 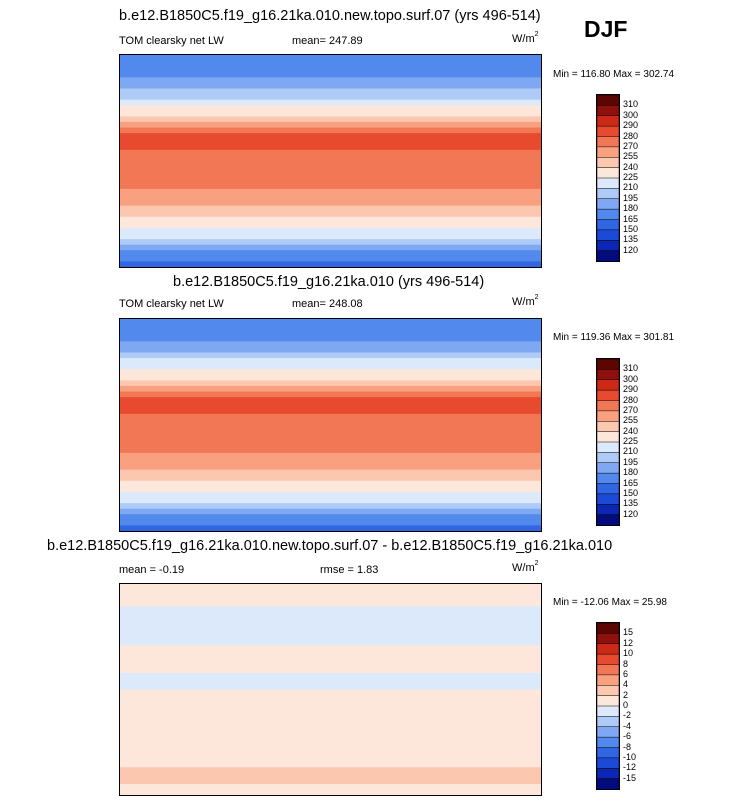 I want to click on colorbar-tick-label: -8, so click(x=627, y=746).